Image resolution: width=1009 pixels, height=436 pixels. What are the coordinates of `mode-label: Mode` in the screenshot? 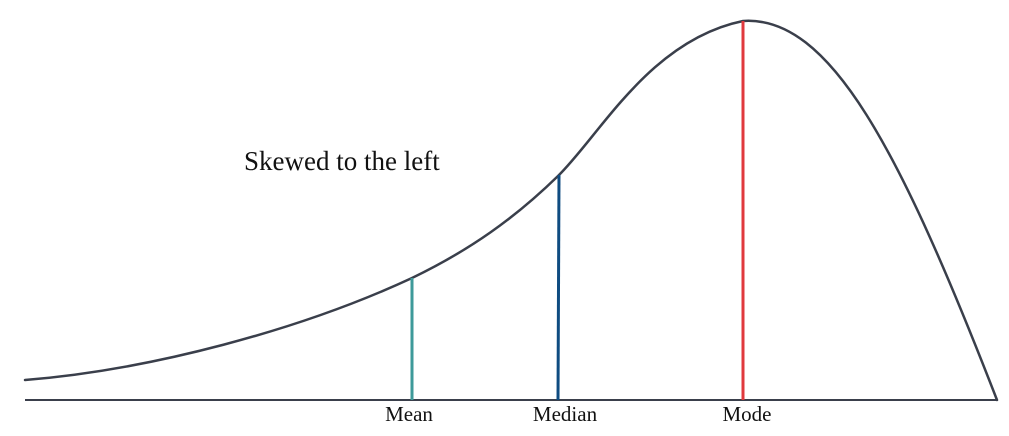 It's located at (747, 414).